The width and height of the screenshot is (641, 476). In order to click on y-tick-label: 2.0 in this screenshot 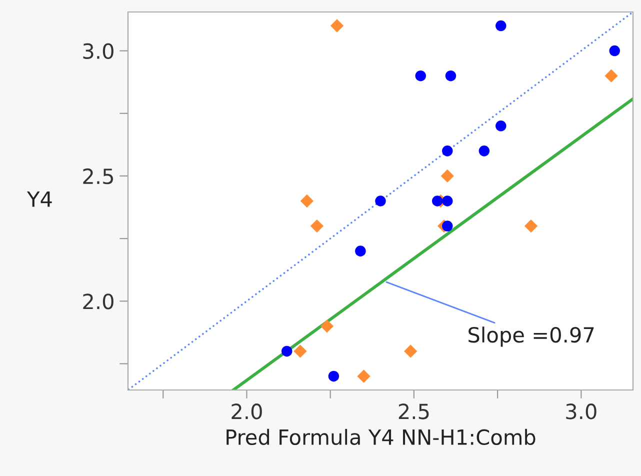, I will do `click(98, 302)`.